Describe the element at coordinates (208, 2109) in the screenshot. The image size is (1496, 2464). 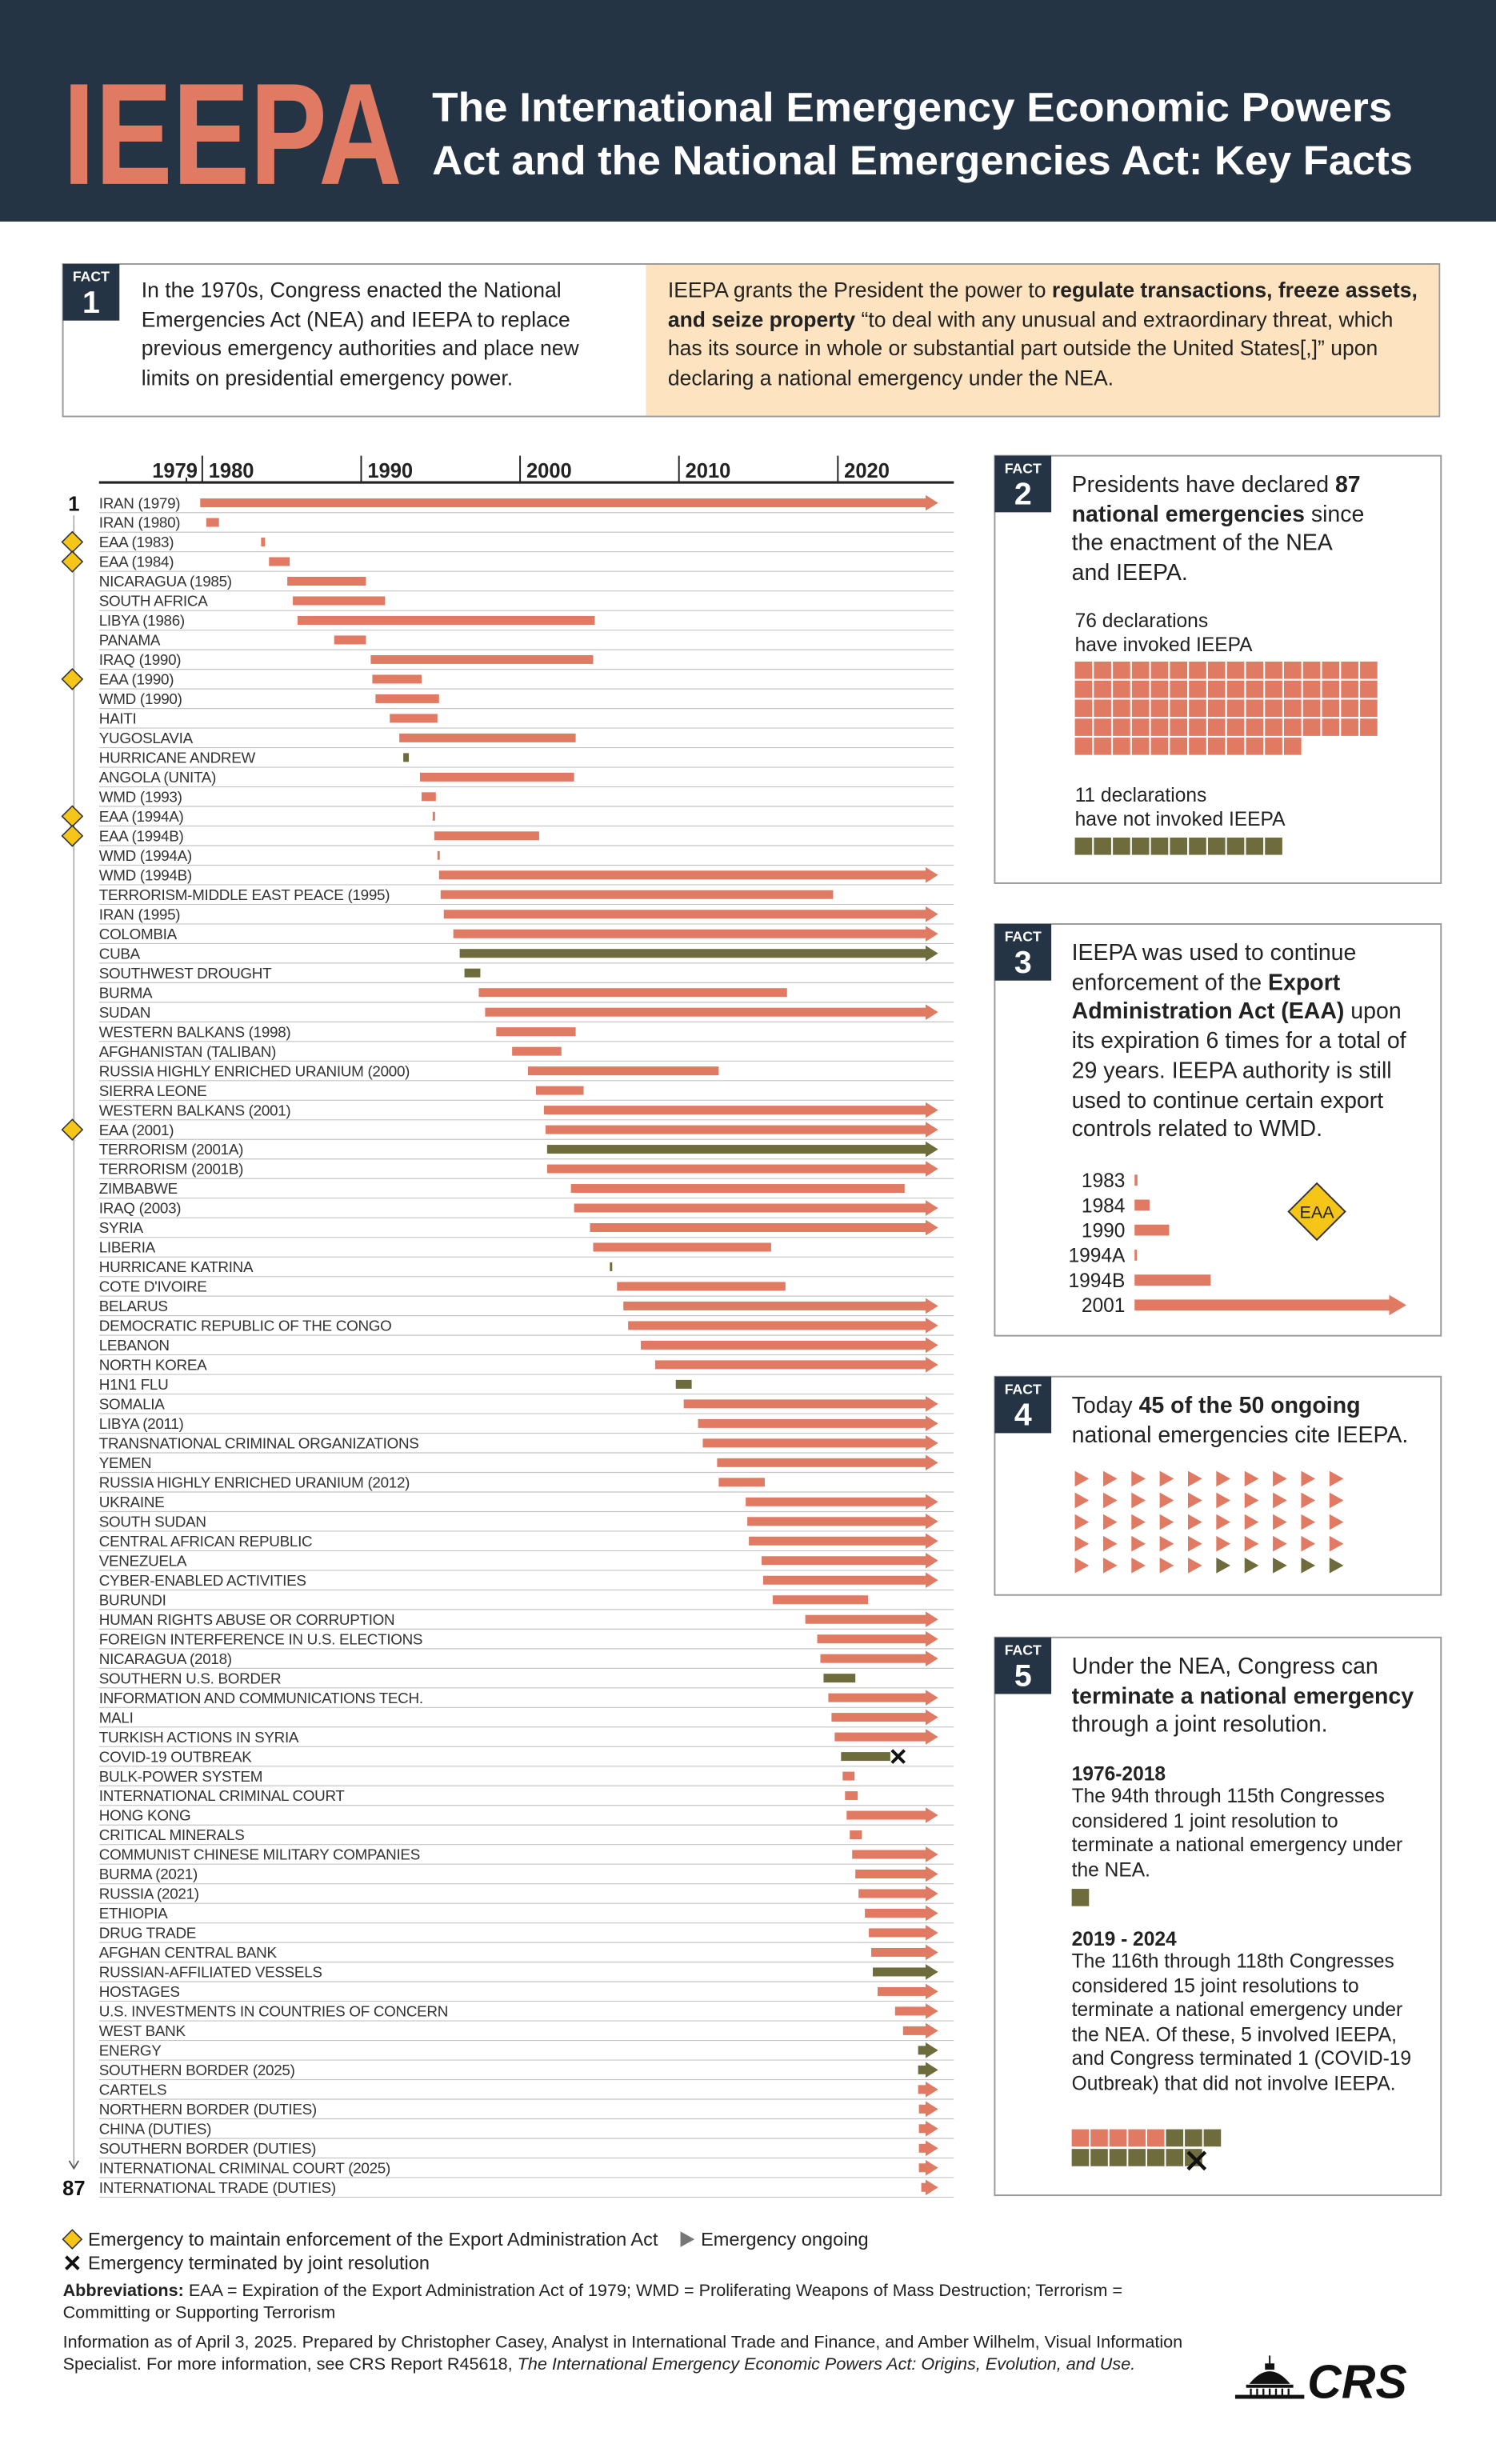
I see `row-label: NORTHERN BORDER (DUTIES)` at that location.